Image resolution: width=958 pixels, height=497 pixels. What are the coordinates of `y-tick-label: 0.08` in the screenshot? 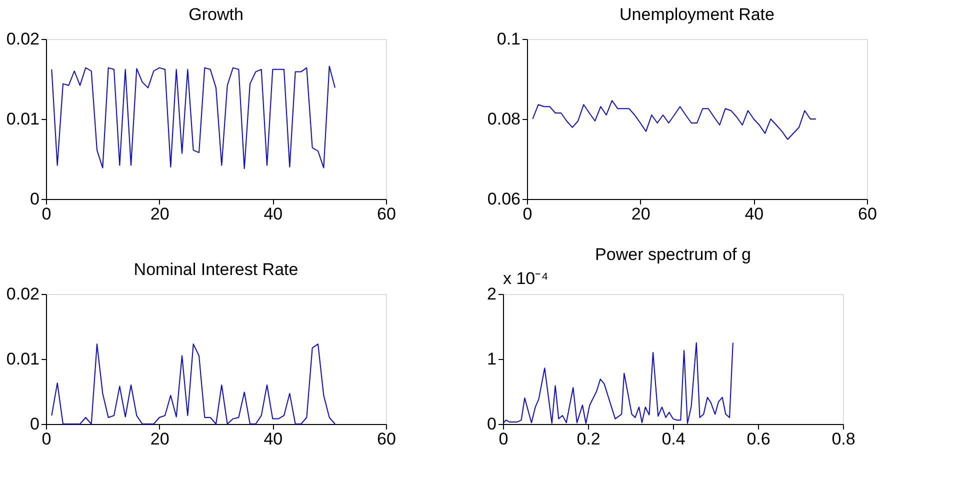 It's located at (503, 119).